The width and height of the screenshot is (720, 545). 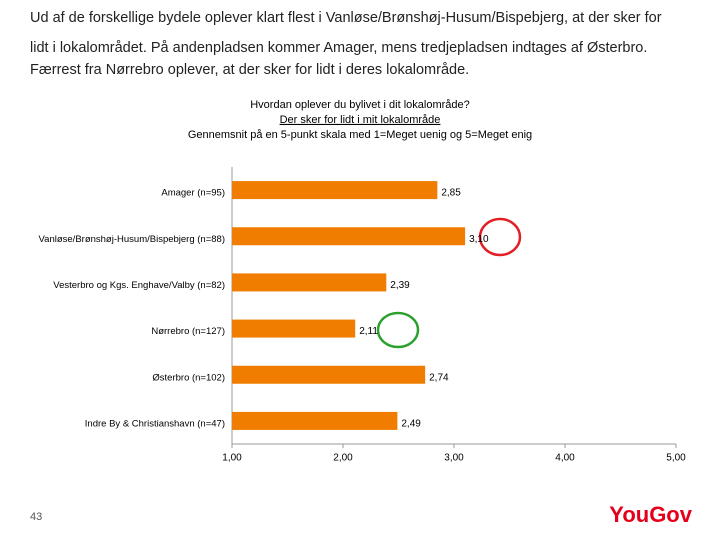 What do you see at coordinates (155, 423) in the screenshot?
I see `category-label: Indre By & Christianshavn (n=47)` at bounding box center [155, 423].